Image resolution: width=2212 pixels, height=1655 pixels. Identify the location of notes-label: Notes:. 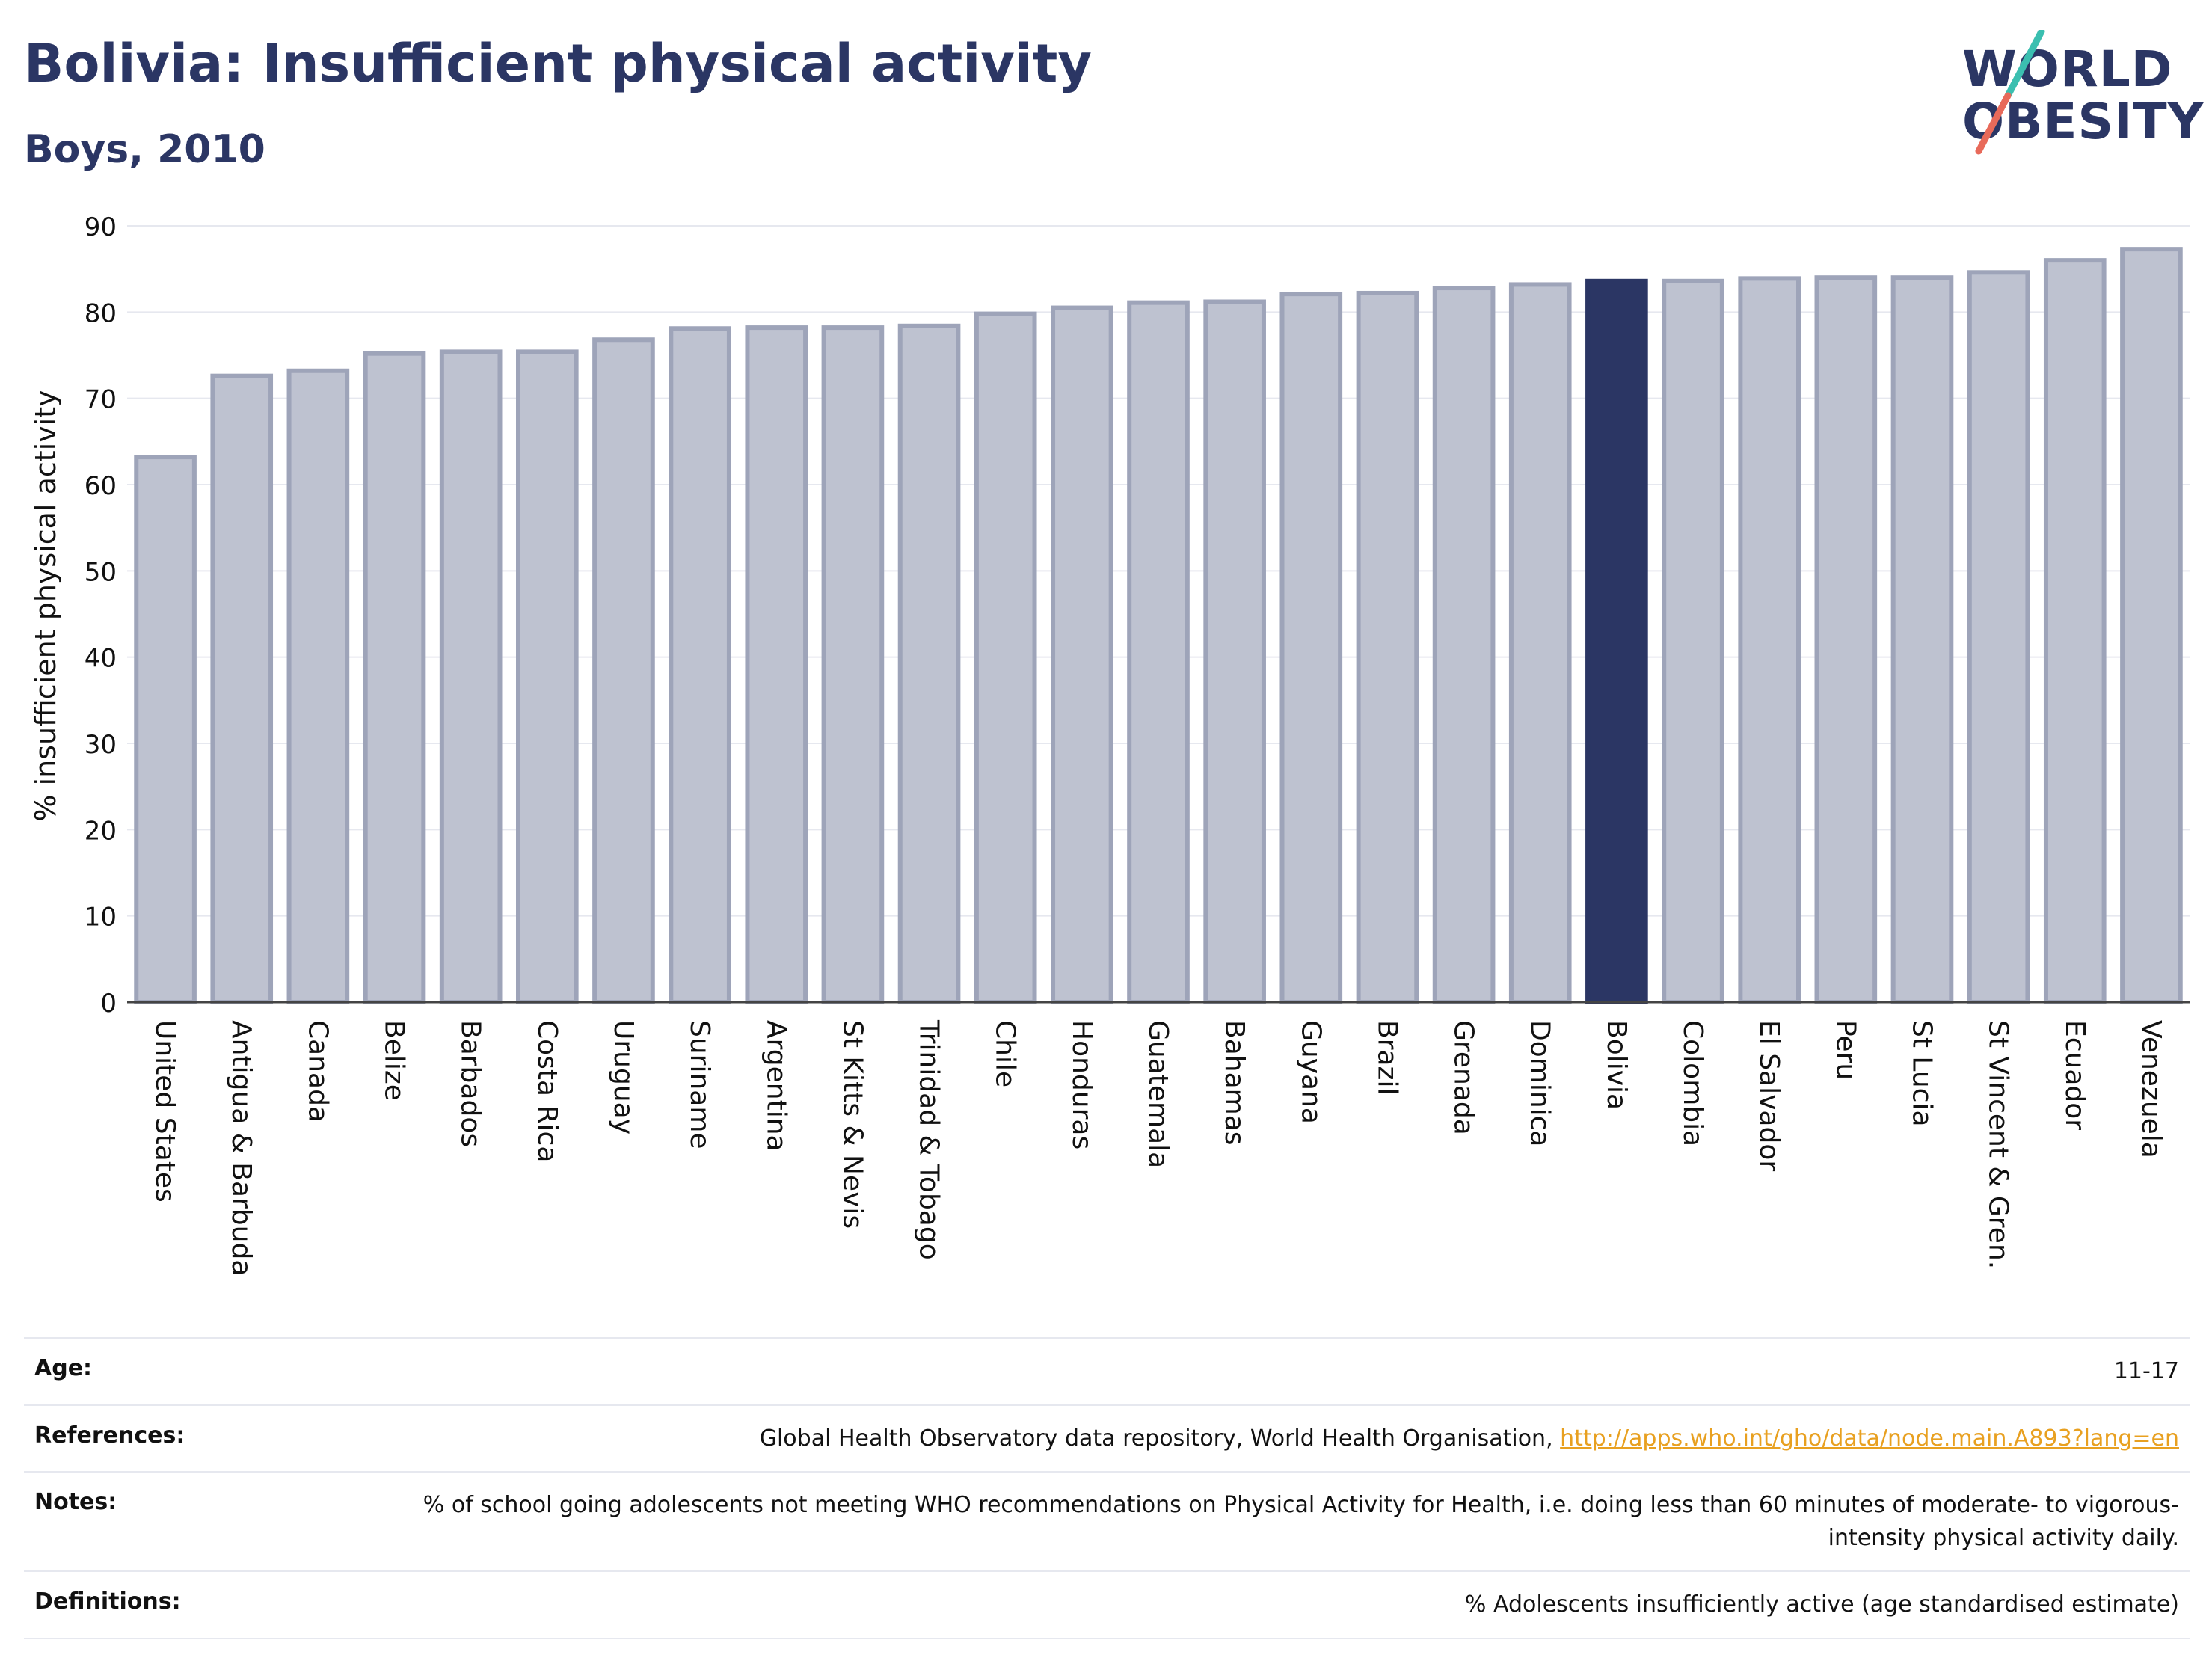
(75, 1502).